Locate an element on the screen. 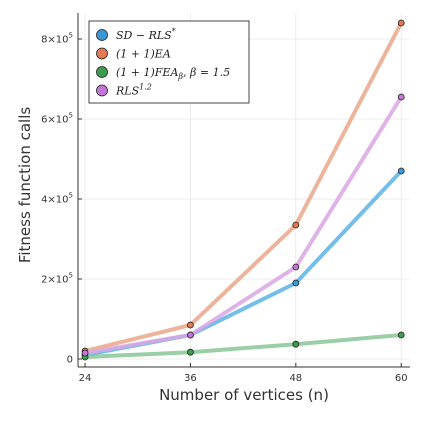 Image resolution: width=423 pixels, height=423 pixels. y-axis-label: Fitness function calls is located at coordinates (25, 185).